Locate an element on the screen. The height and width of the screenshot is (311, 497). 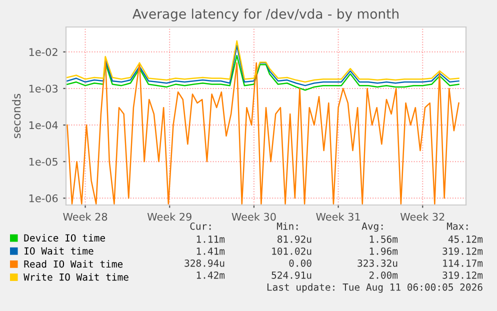
line-series is located at coordinates (263, 72).